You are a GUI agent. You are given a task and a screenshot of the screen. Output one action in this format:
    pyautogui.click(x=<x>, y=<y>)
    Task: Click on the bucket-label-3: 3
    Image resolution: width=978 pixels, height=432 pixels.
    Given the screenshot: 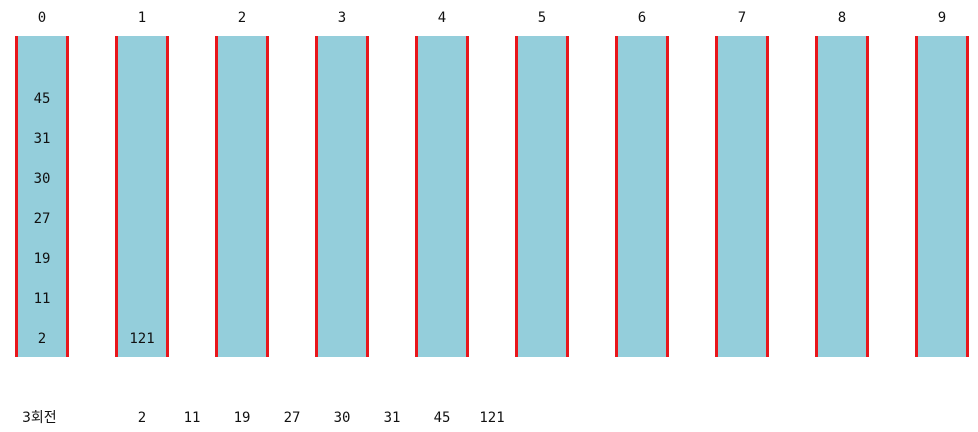 What is the action you would take?
    pyautogui.click(x=342, y=18)
    